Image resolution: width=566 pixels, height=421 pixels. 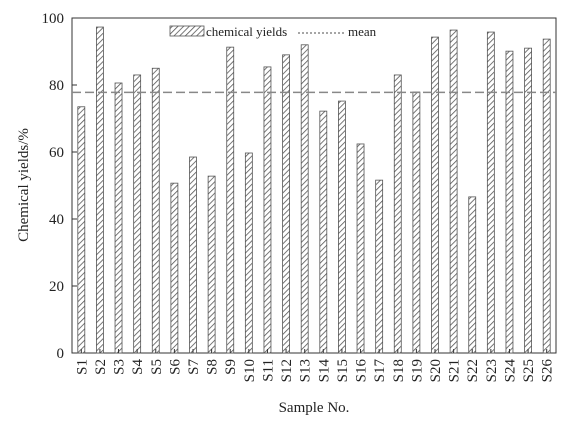 What do you see at coordinates (120, 367) in the screenshot?
I see `x-tick-label: S3` at bounding box center [120, 367].